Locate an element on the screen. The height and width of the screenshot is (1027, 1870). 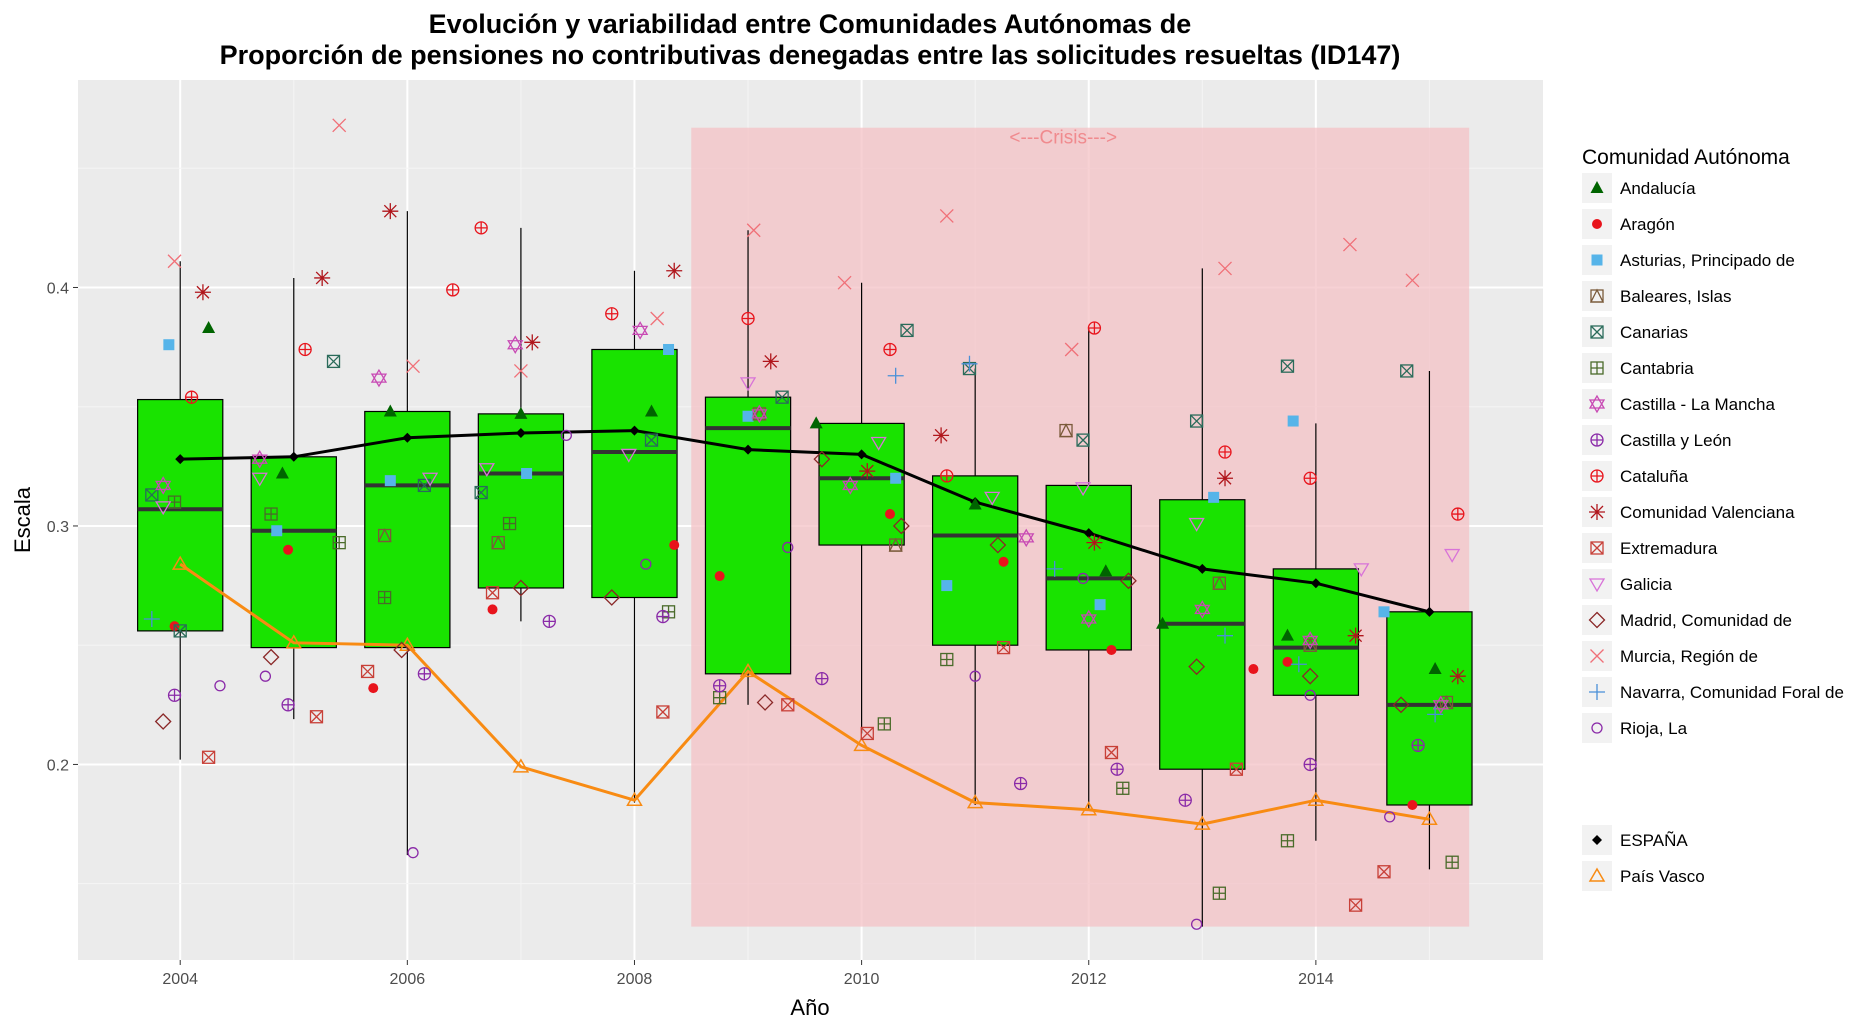
marker-square-filled is located at coordinates (527, 473).